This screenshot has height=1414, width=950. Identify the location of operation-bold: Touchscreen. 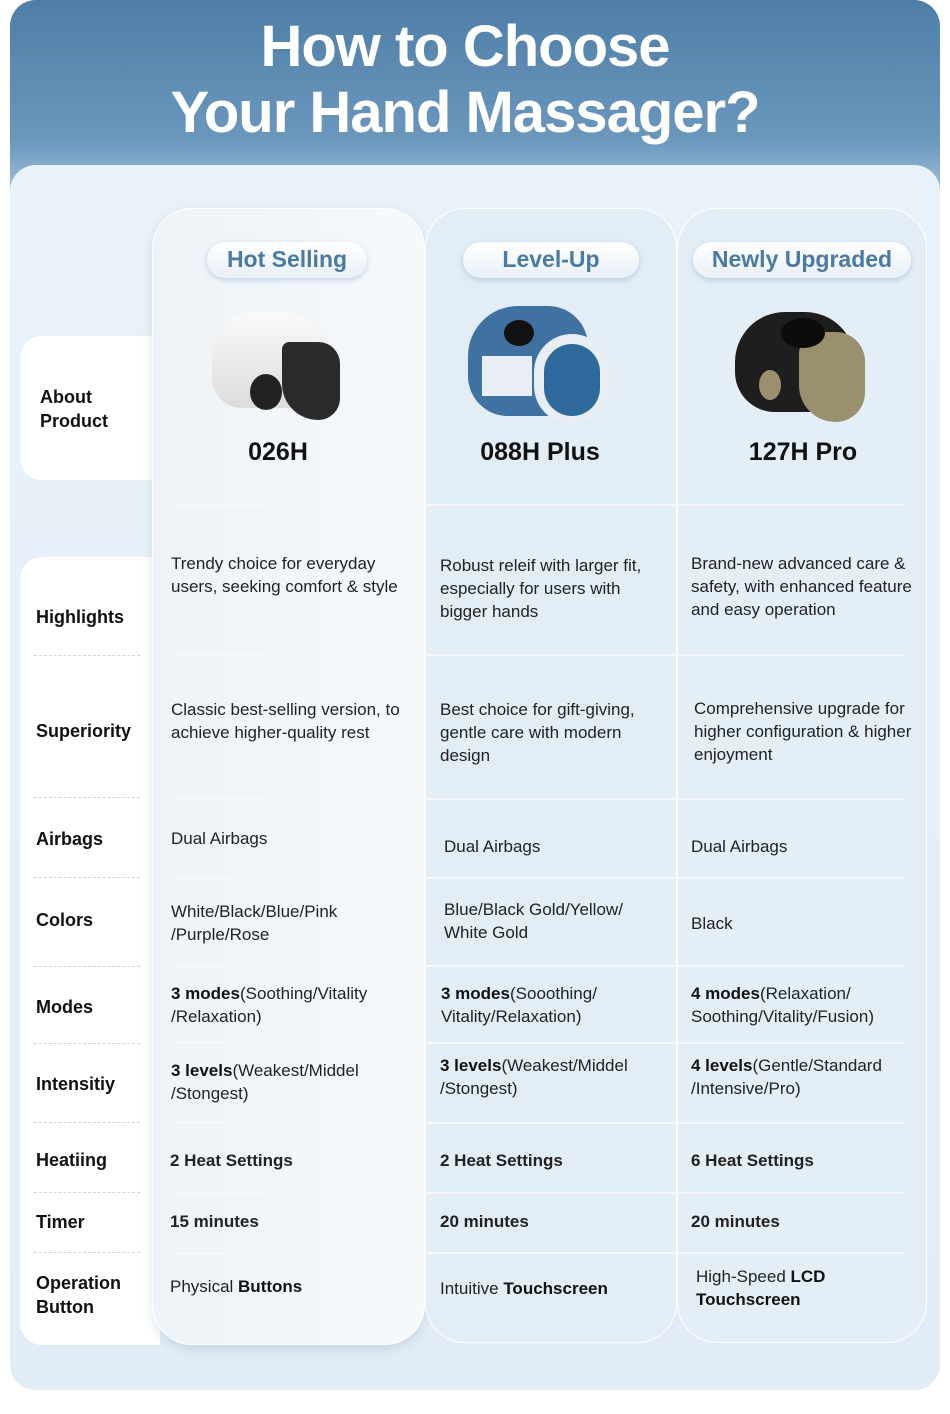
(555, 1288).